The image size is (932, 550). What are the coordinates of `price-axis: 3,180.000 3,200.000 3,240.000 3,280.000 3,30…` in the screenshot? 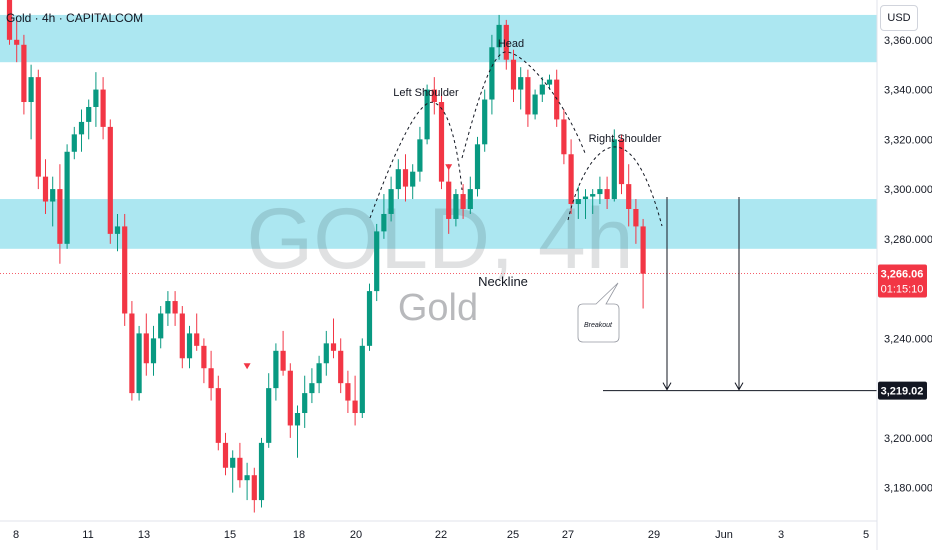 It's located at (904, 275).